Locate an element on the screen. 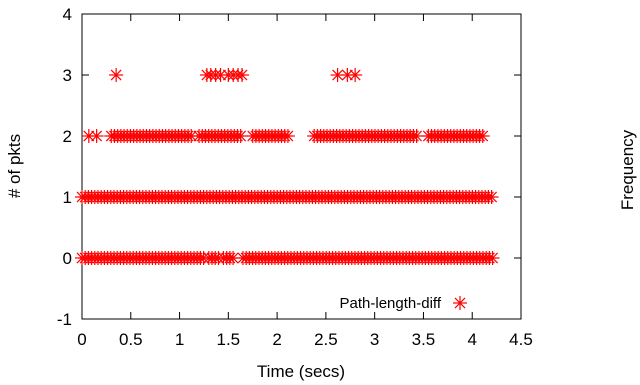 This screenshot has height=385, width=640. y-axis-label: # of pkts is located at coordinates (14, 166).